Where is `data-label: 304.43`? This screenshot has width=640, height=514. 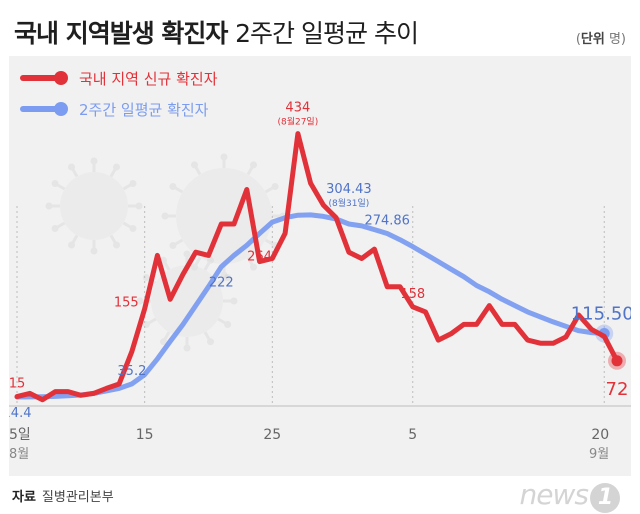 data-label: 304.43 is located at coordinates (349, 189).